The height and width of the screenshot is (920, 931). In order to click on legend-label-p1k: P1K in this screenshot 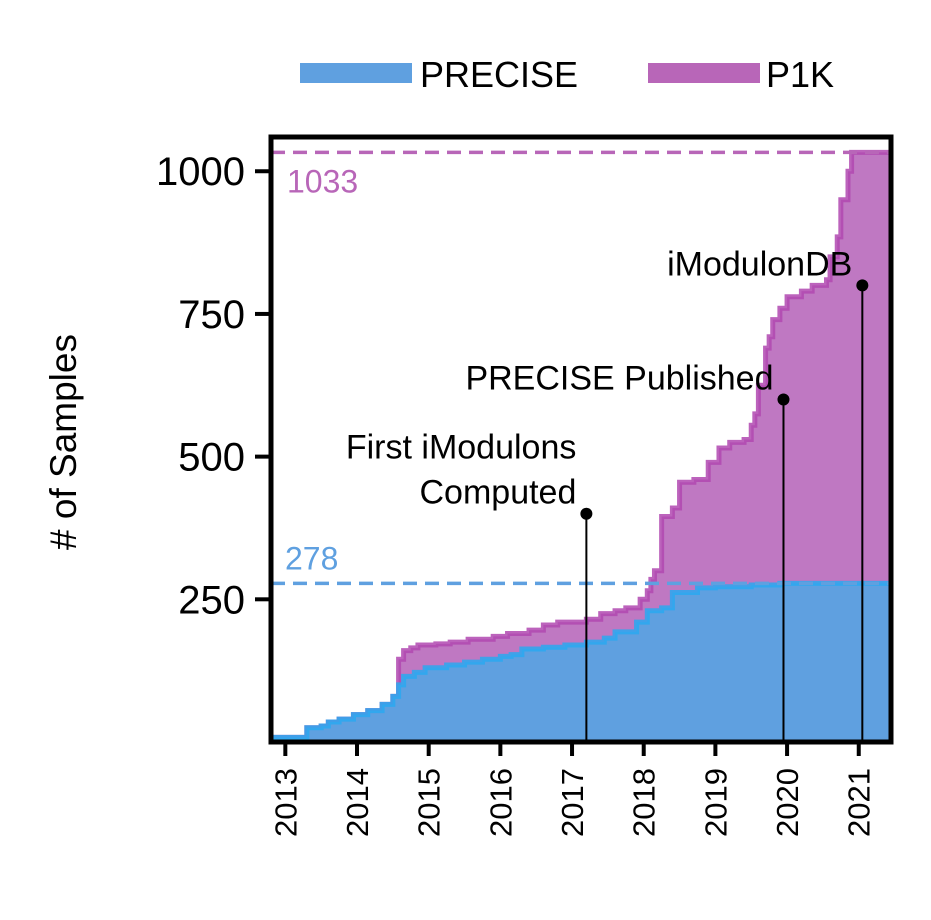, I will do `click(800, 74)`.